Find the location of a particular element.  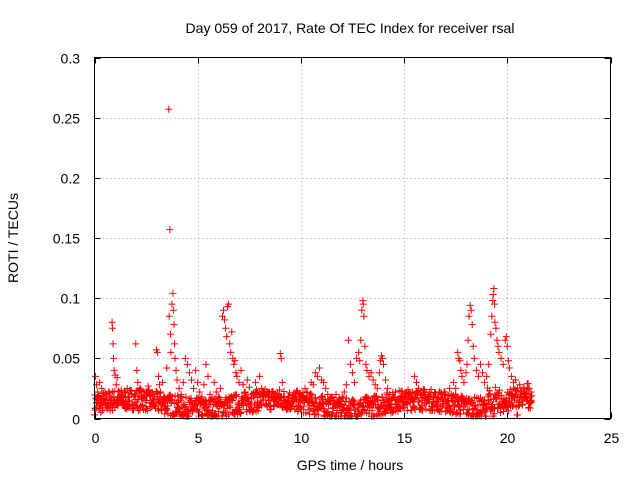

x-tick-label: 5 is located at coordinates (199, 438).